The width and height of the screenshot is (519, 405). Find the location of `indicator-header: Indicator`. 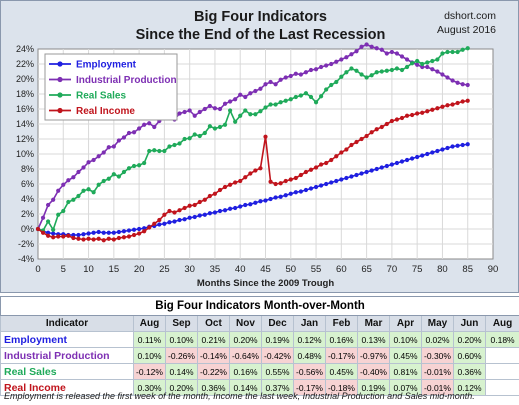

indicator-header: Indicator is located at coordinates (67, 323).